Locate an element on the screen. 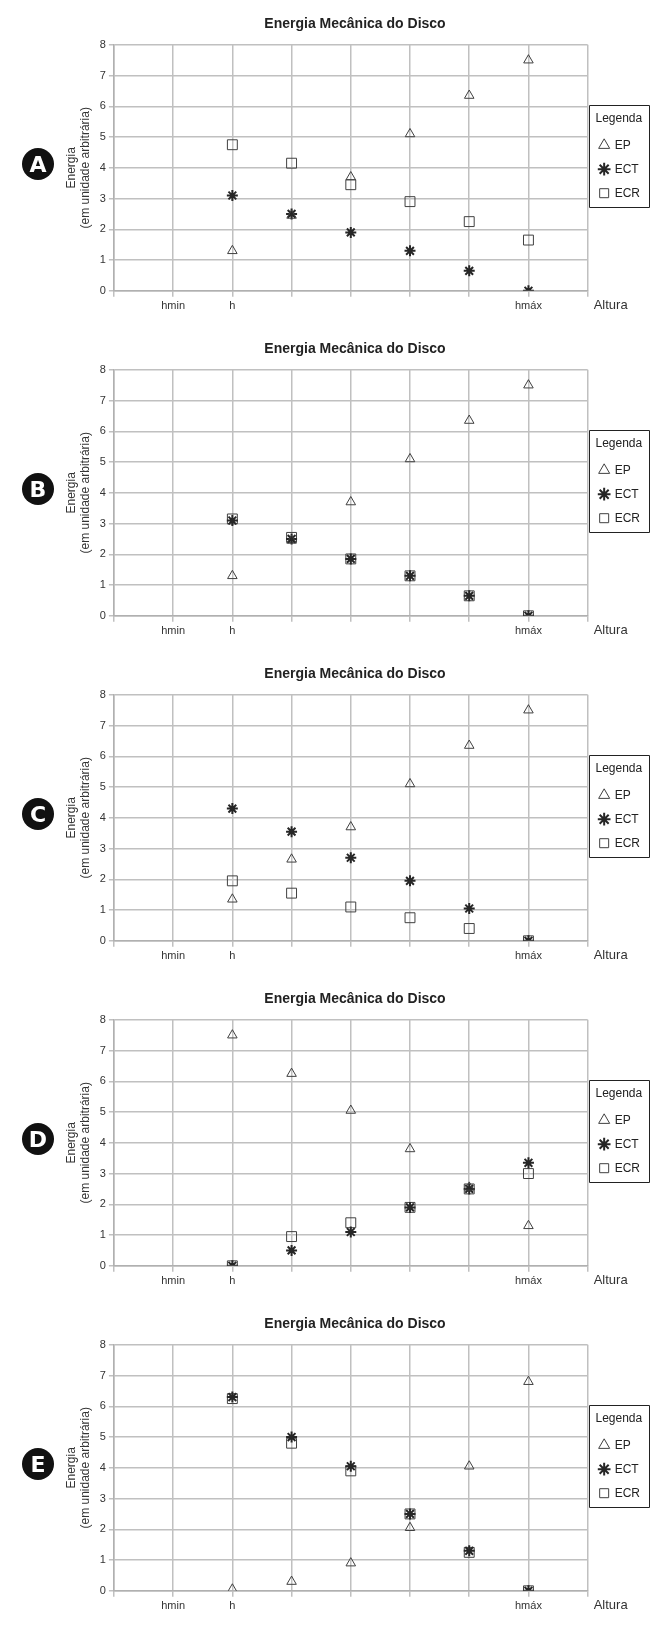 The height and width of the screenshot is (1626, 669). text: C is located at coordinates (38, 814).